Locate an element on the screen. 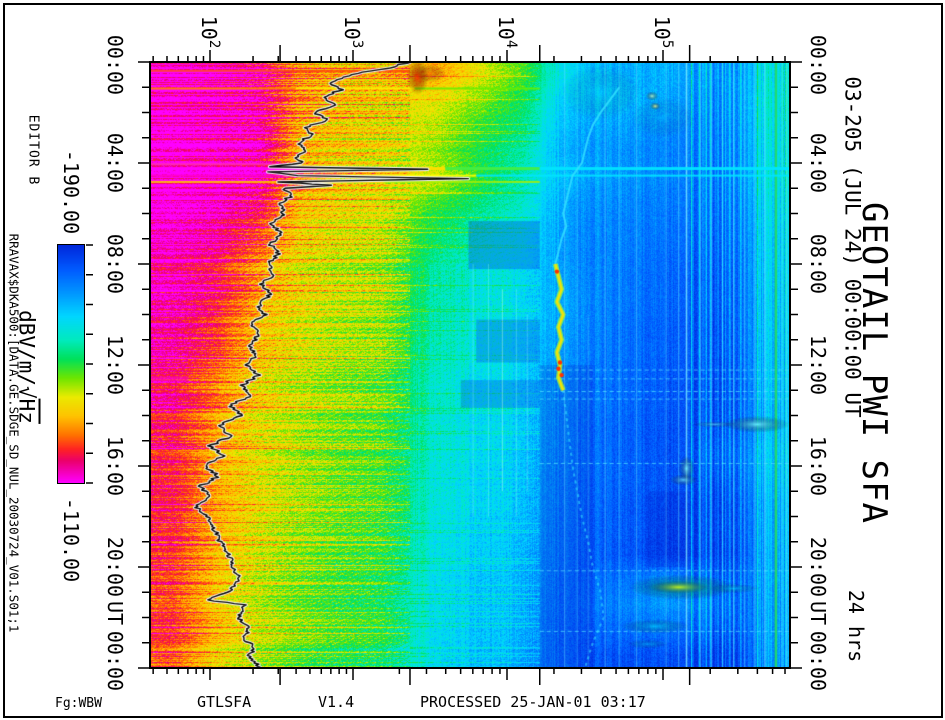  time-label-left-3: 12:00 is located at coordinates (115, 365).